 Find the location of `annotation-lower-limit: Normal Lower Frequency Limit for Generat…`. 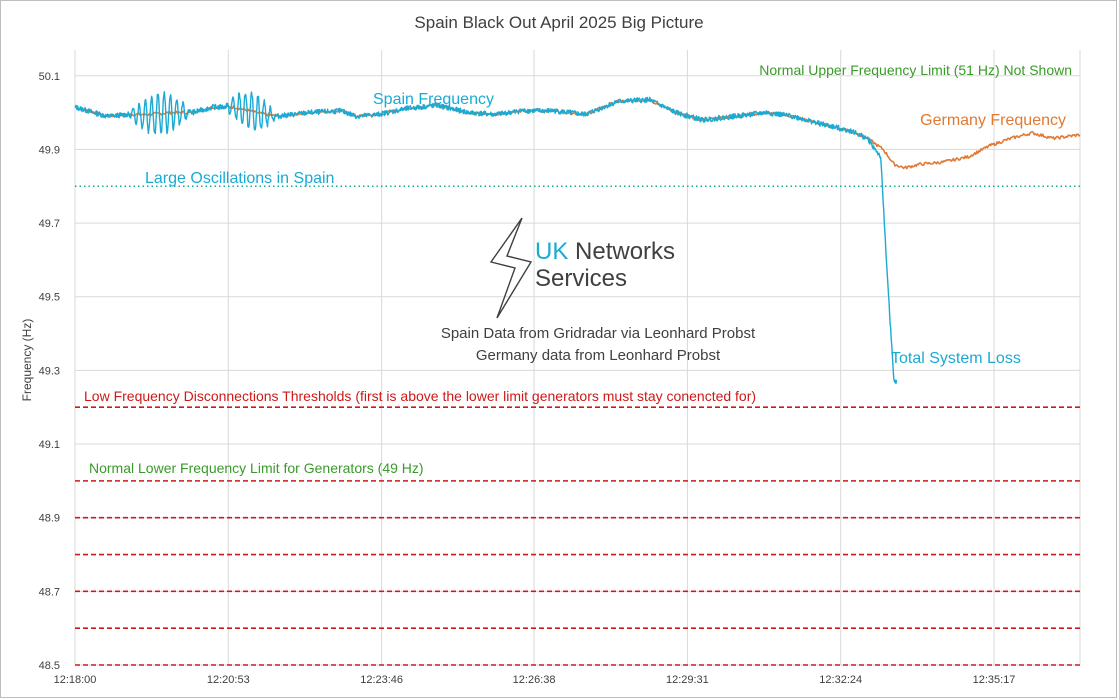

annotation-lower-limit: Normal Lower Frequency Limit for Generat… is located at coordinates (256, 468).